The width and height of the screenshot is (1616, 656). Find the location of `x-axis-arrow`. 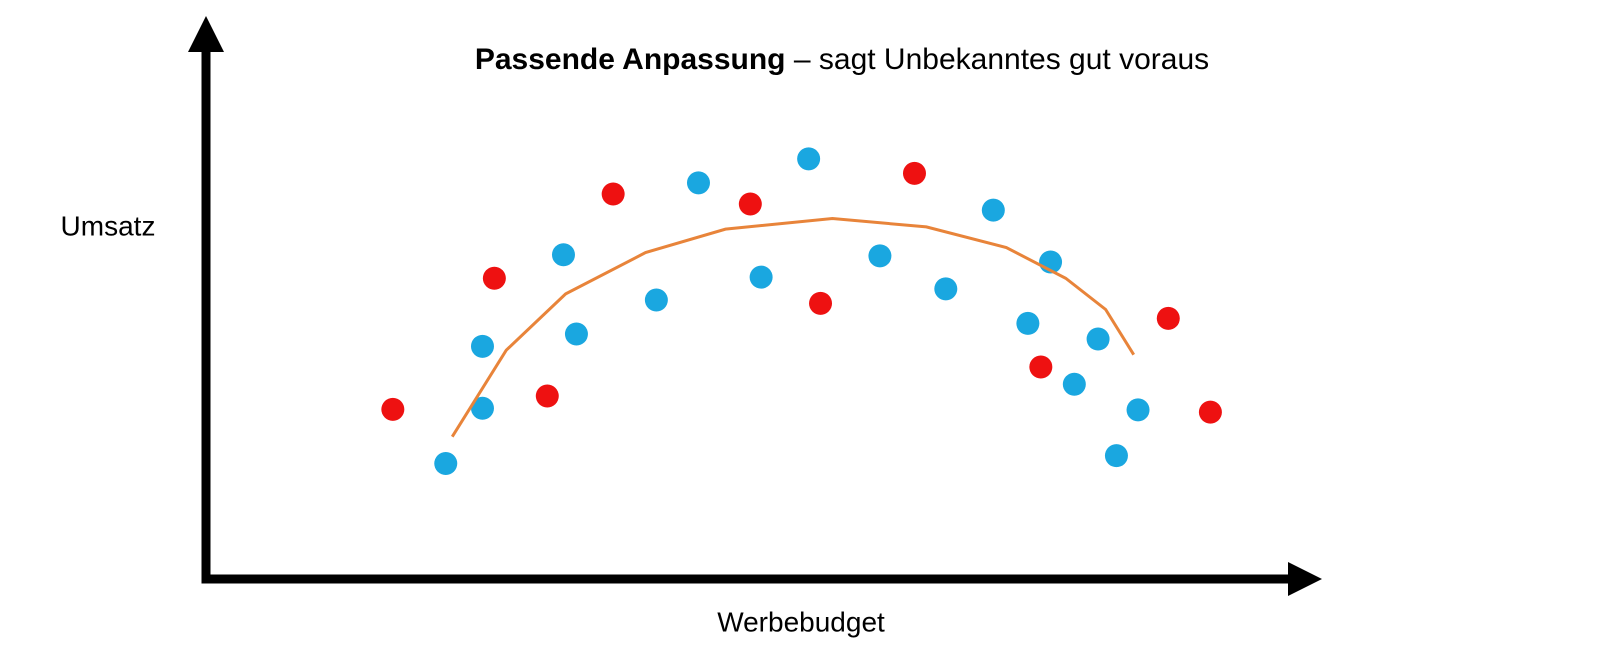

x-axis-arrow is located at coordinates (1305, 579).